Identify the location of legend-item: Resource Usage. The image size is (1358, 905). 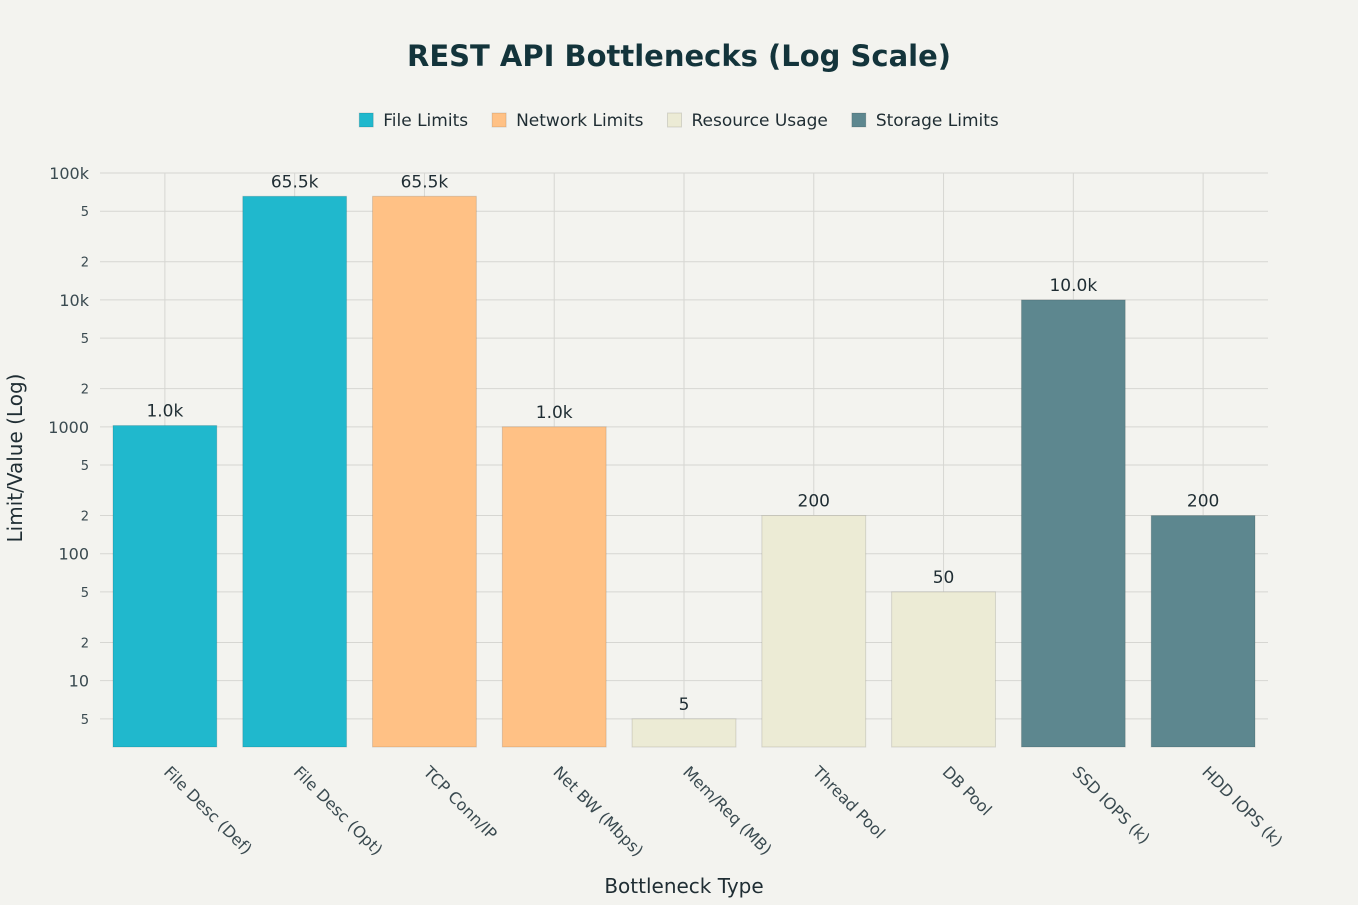
(747, 121).